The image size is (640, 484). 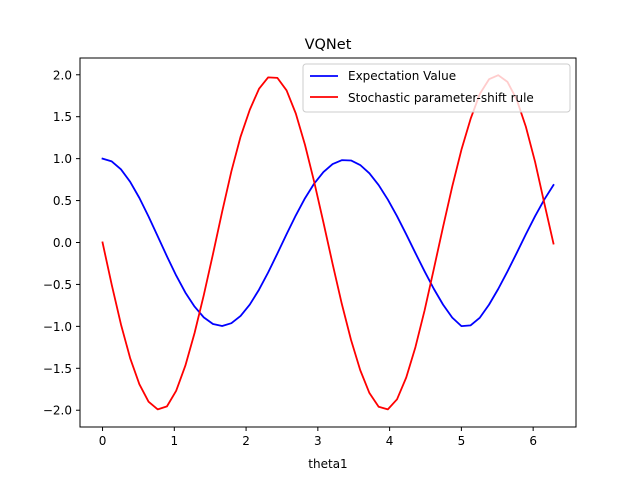 What do you see at coordinates (57, 411) in the screenshot?
I see `y-tick-label: −2.0` at bounding box center [57, 411].